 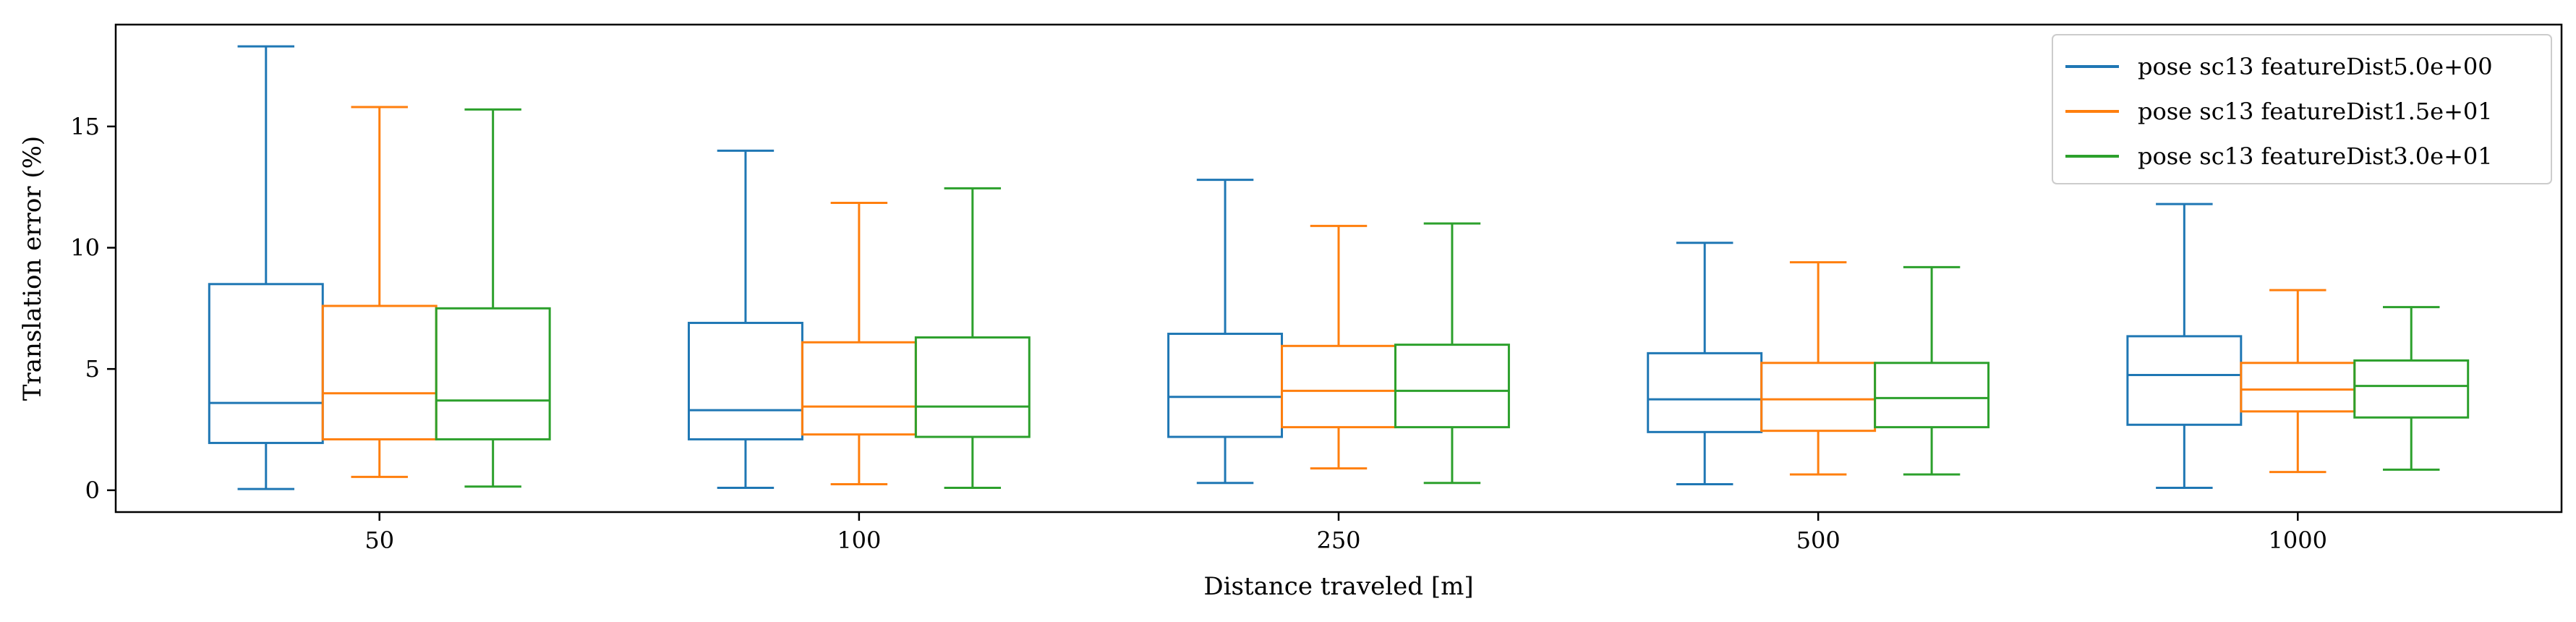 I want to click on legend-frame, so click(x=2302, y=109).